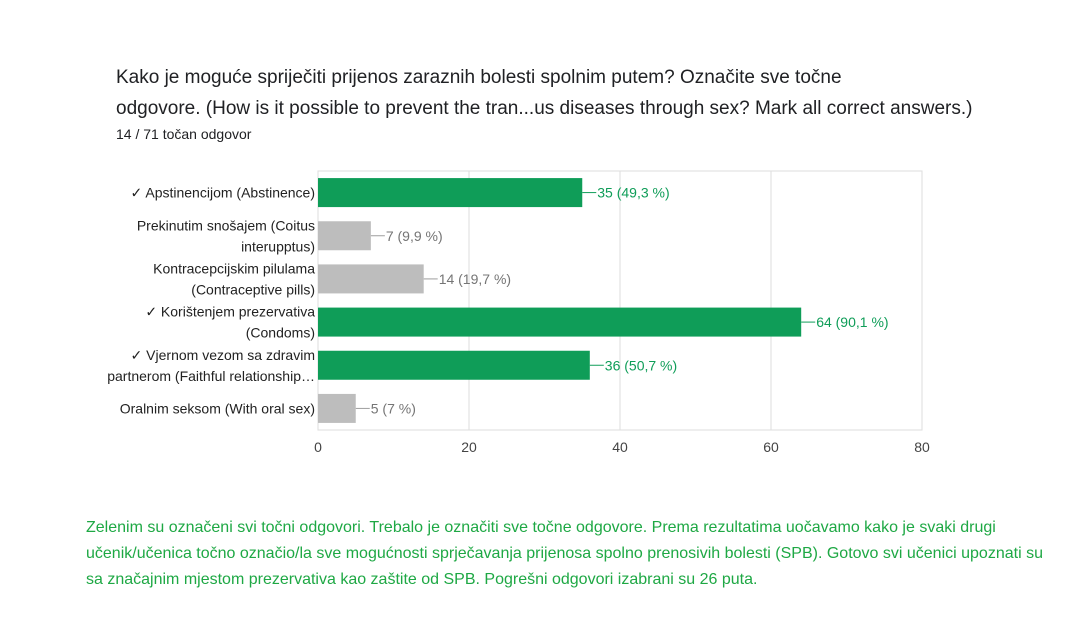 The image size is (1087, 631). Describe the element at coordinates (223, 355) in the screenshot. I see `category-label: ✓ Vjernom vezom sa zdravim` at that location.